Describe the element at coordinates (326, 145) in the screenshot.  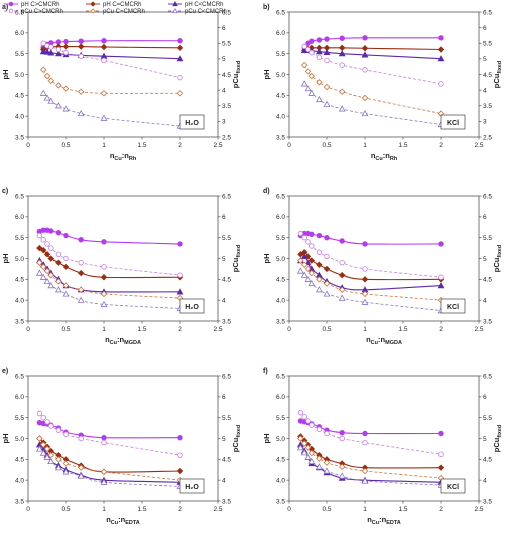
I see `x-tick-label: 0.5` at that location.